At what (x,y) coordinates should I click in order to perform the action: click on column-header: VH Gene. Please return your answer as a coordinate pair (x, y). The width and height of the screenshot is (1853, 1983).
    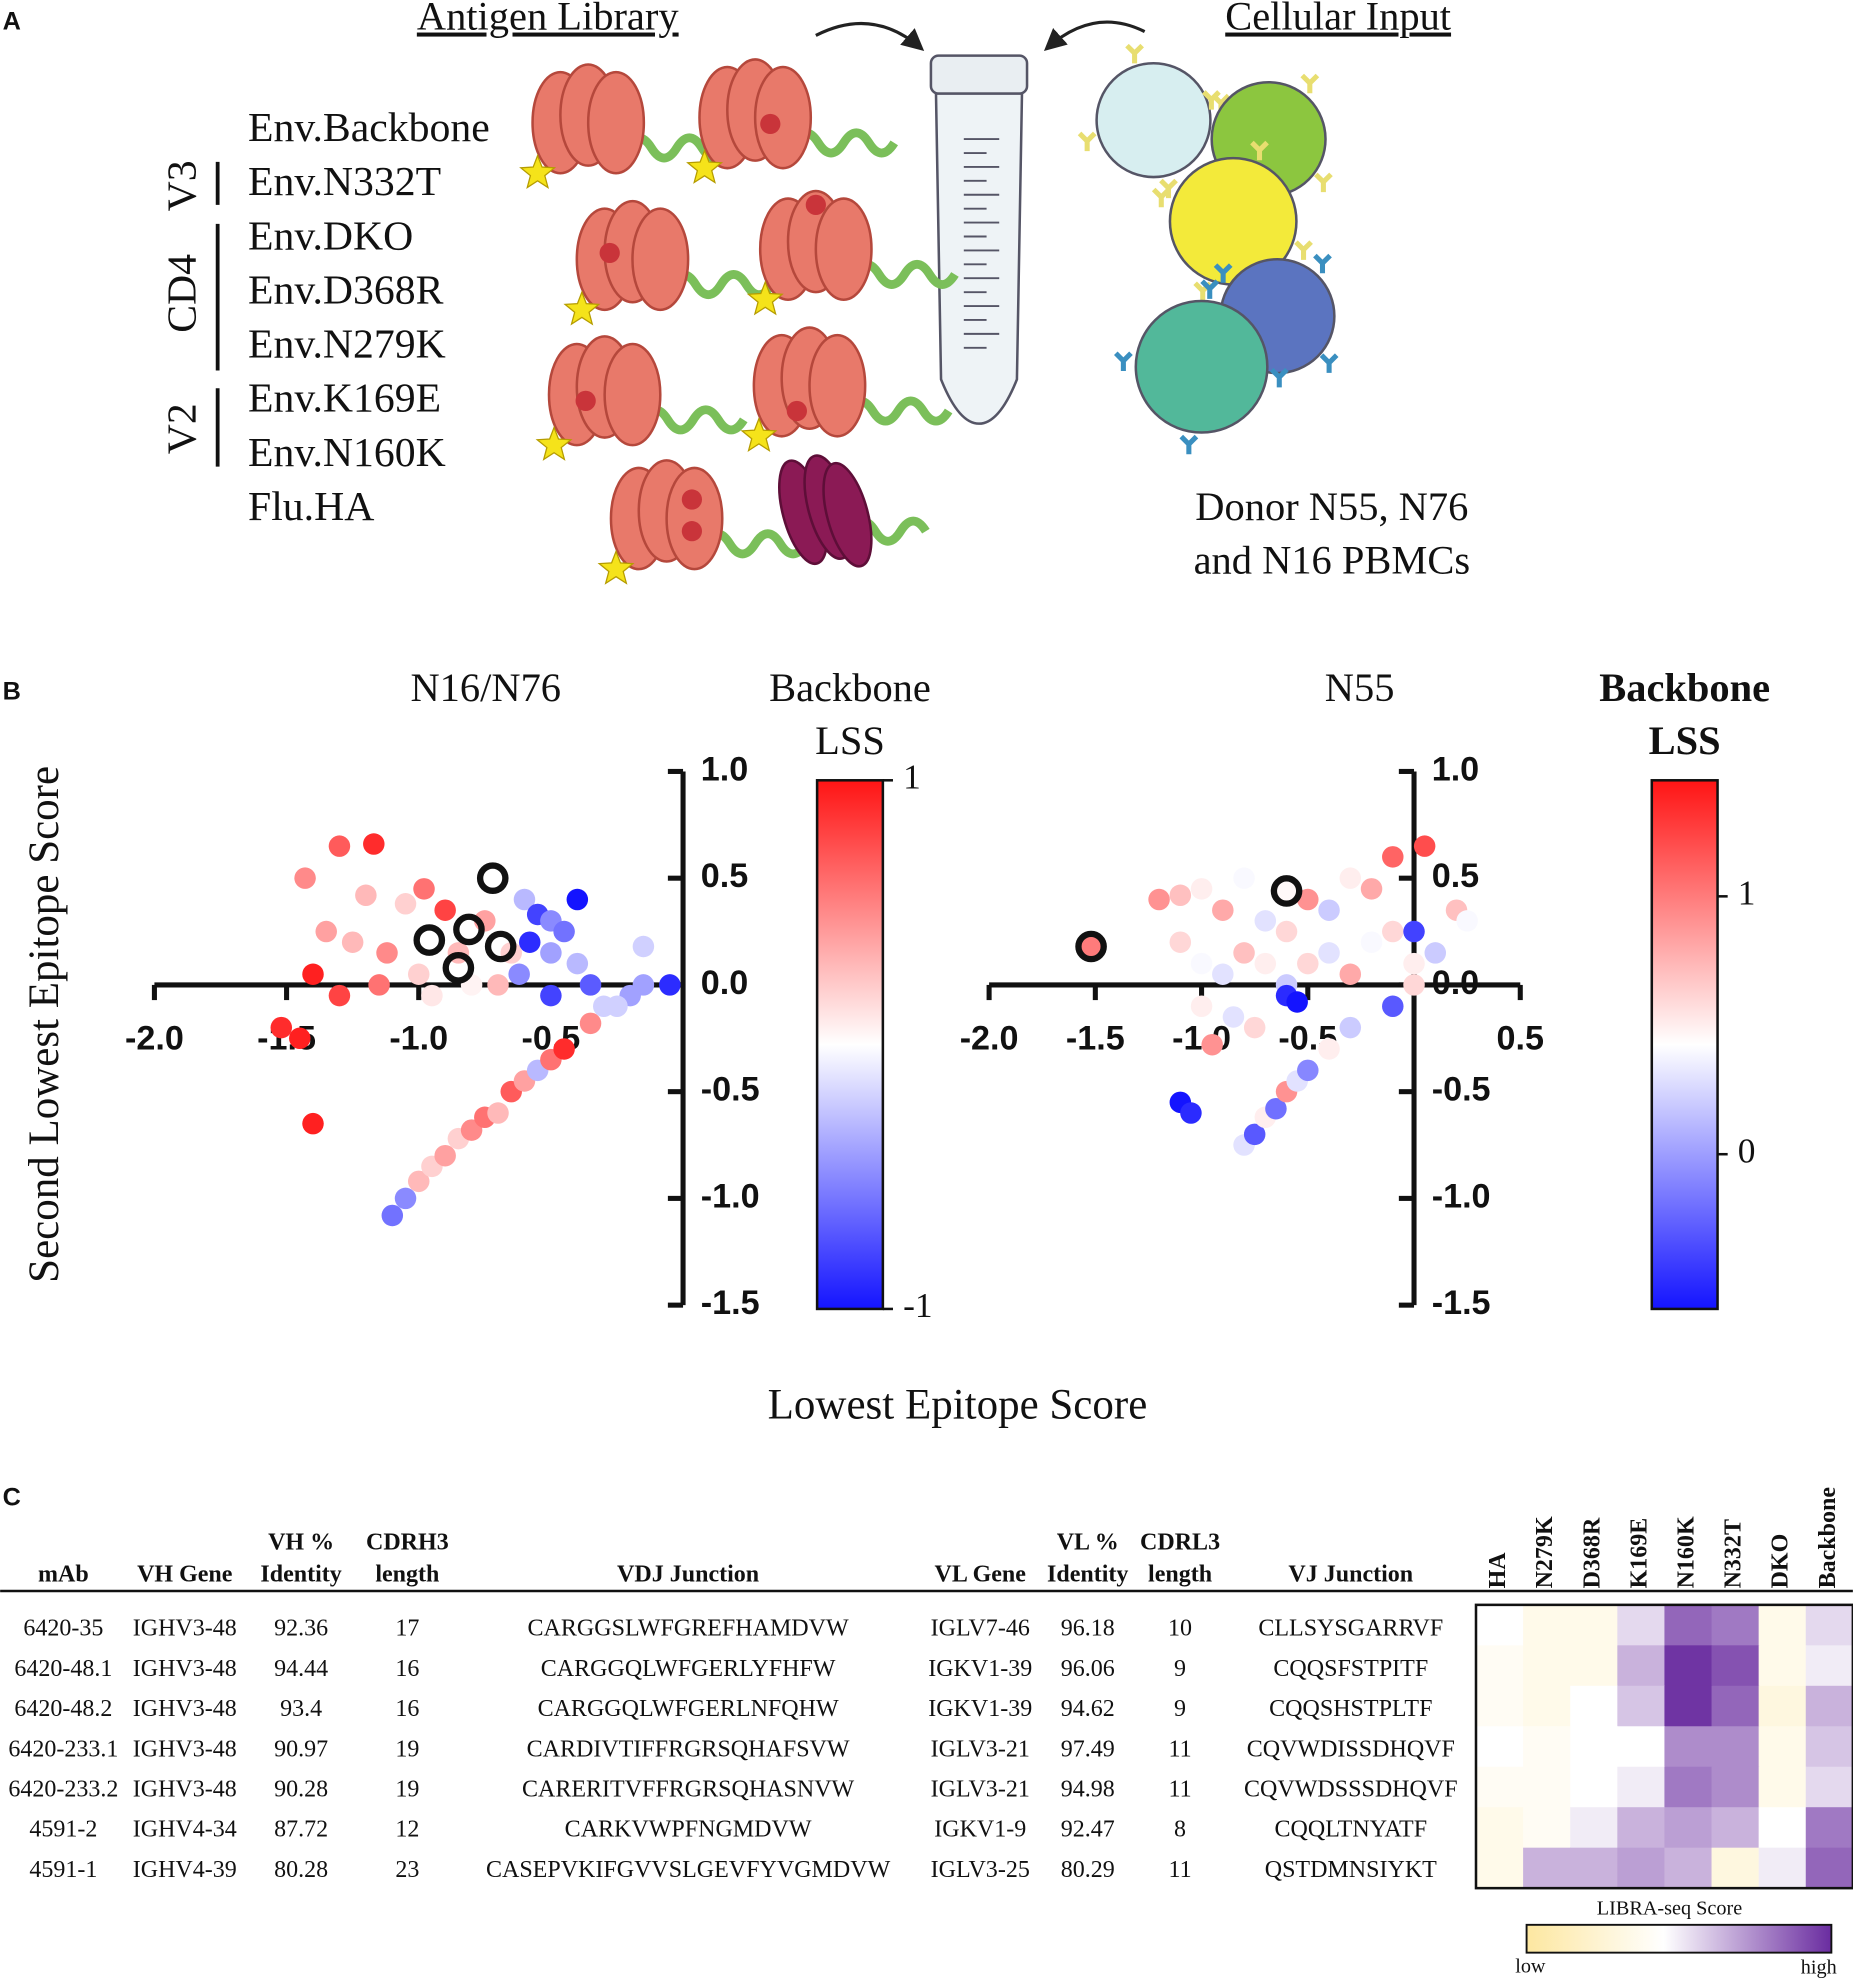
    Looking at the image, I should click on (185, 1574).